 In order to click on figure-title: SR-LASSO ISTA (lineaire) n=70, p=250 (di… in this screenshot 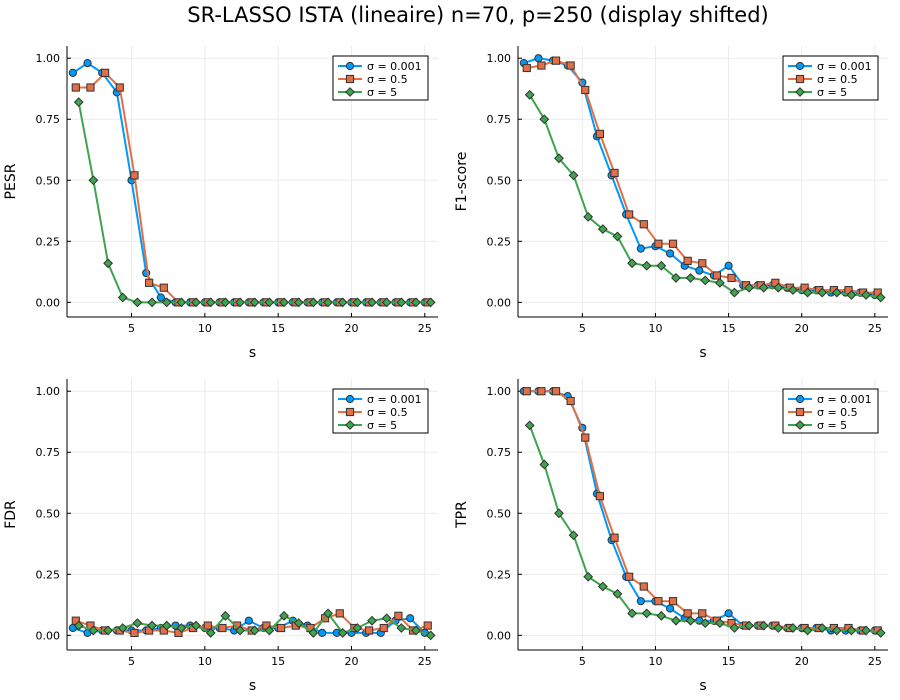, I will do `click(477, 15)`.